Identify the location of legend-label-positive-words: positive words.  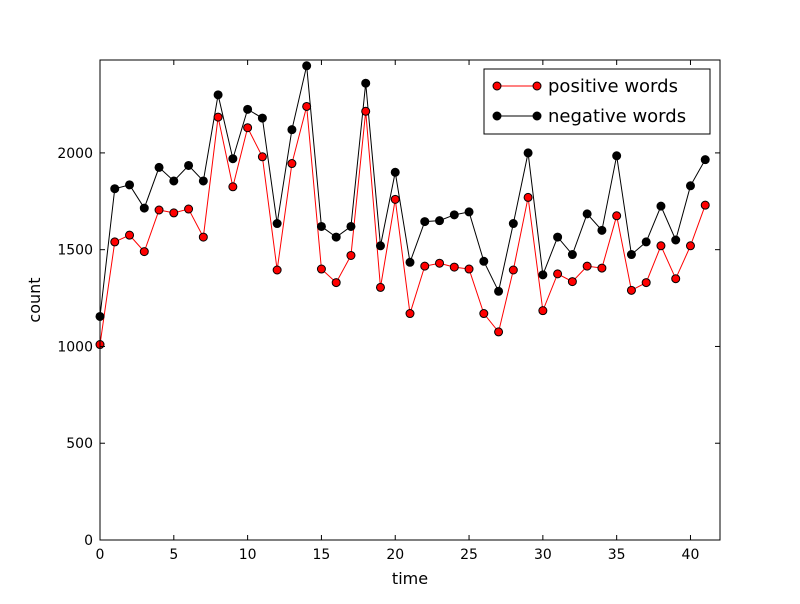
(613, 86).